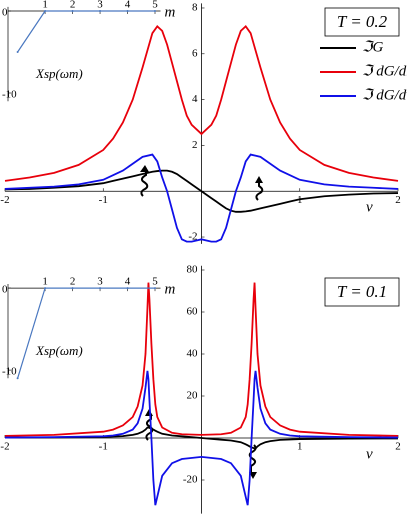  I want to click on y-tick-label: 60, so click(193, 312).